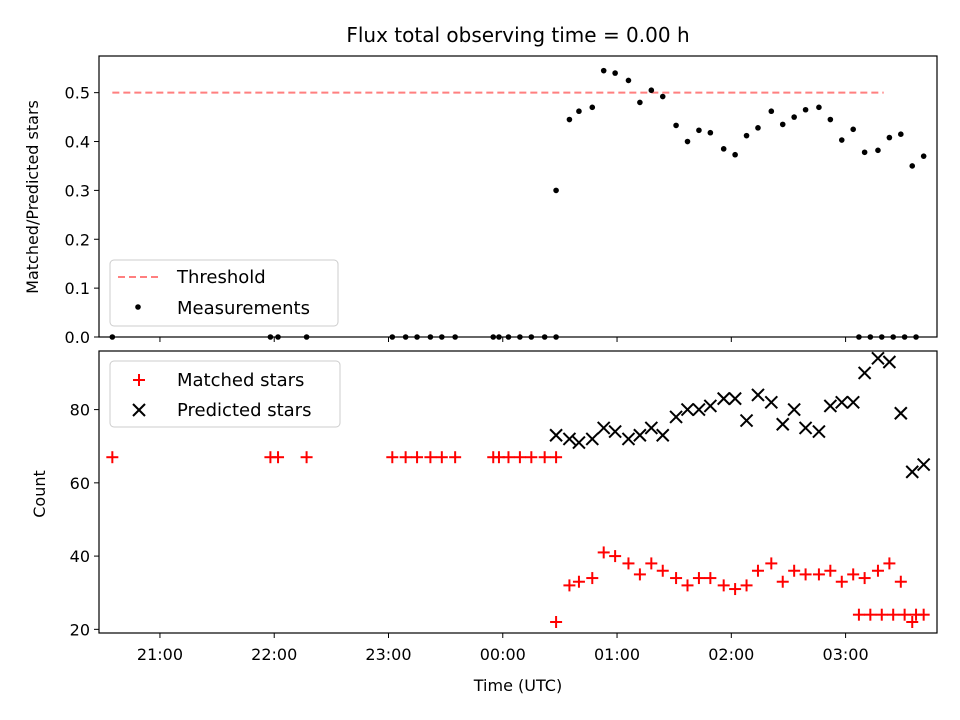 The width and height of the screenshot is (960, 720). Describe the element at coordinates (32, 197) in the screenshot. I see `top-y-axis-label: Matched/Predicted stars` at that location.